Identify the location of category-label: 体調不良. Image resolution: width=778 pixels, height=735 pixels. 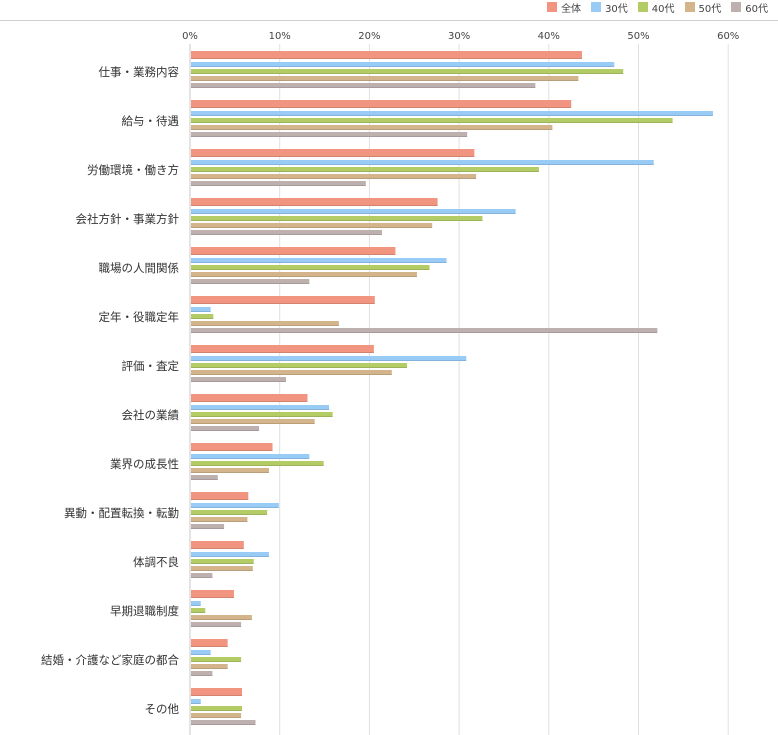
(156, 562).